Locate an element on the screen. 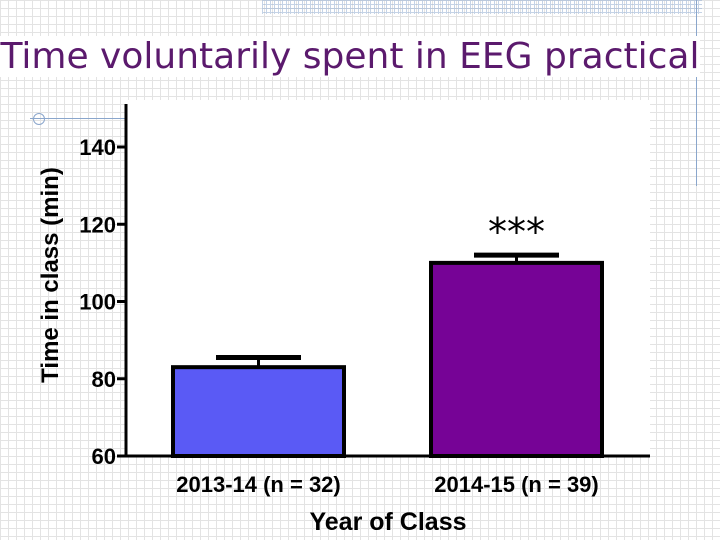  decorative-circle is located at coordinates (39, 119).